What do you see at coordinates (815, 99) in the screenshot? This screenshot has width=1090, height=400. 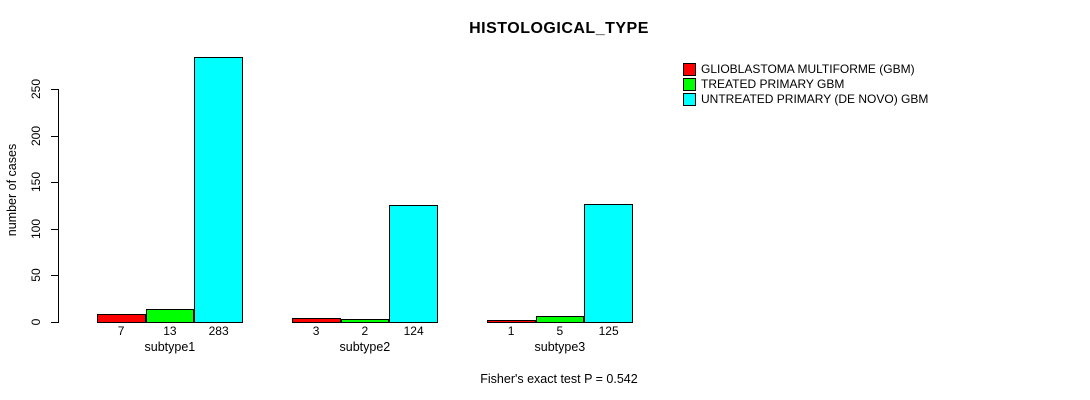 I see `legend-label: UNTREATED PRIMARY (DE NOVO) GBM` at bounding box center [815, 99].